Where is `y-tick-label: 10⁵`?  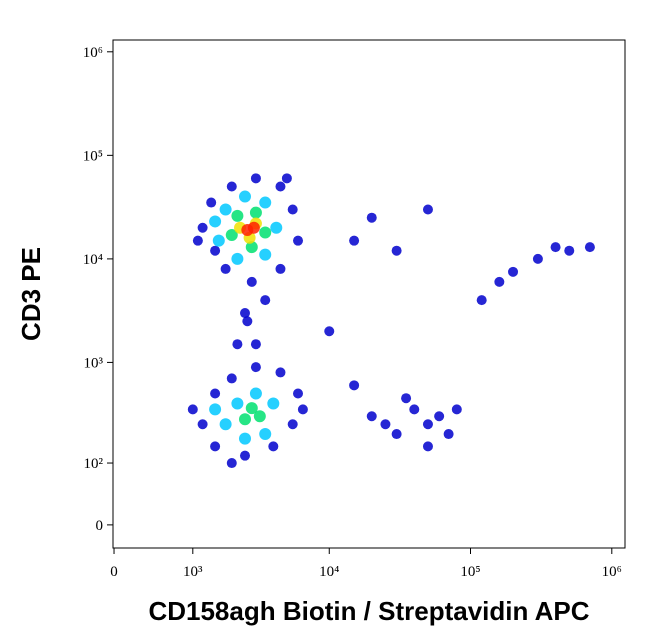
y-tick-label: 10⁵ is located at coordinates (93, 156).